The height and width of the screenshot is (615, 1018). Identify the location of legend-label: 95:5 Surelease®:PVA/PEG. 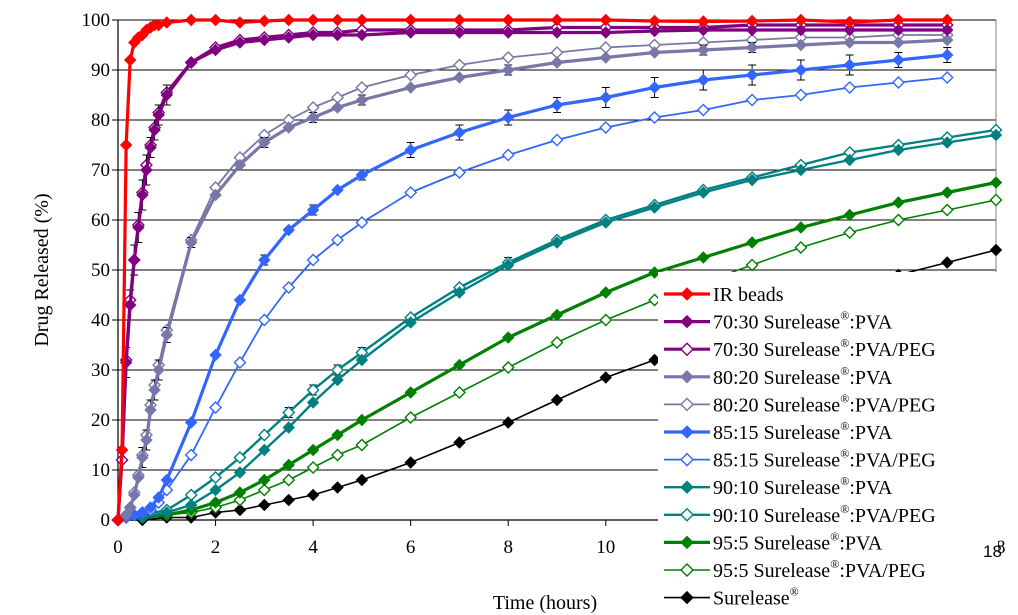
(819, 569).